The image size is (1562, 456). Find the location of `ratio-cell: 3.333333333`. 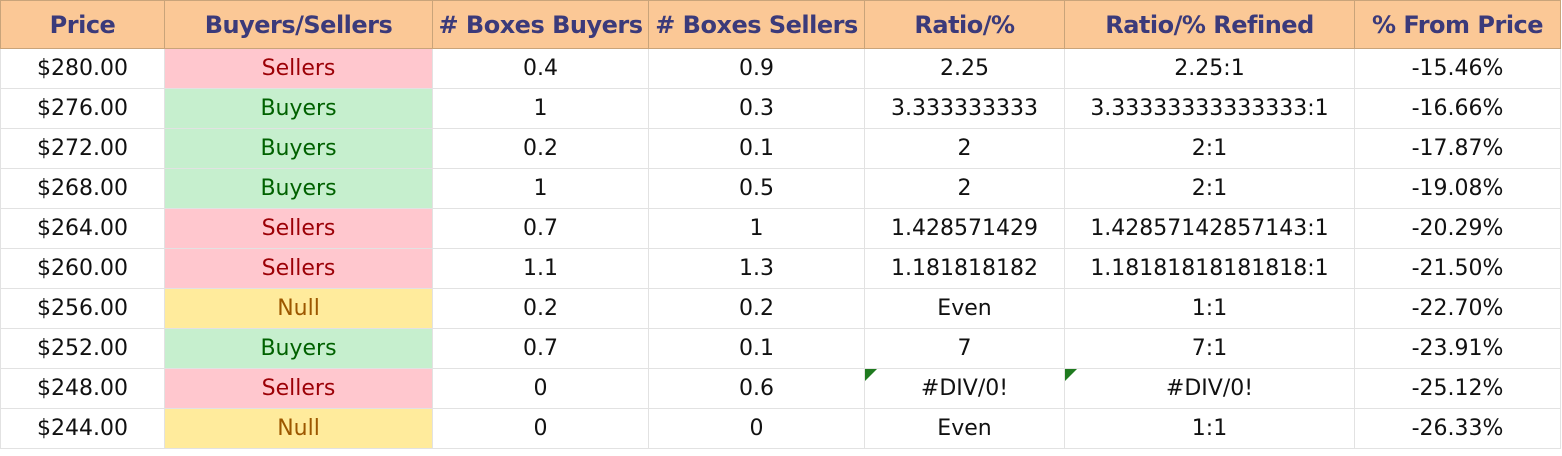

ratio-cell: 3.333333333 is located at coordinates (964, 108).